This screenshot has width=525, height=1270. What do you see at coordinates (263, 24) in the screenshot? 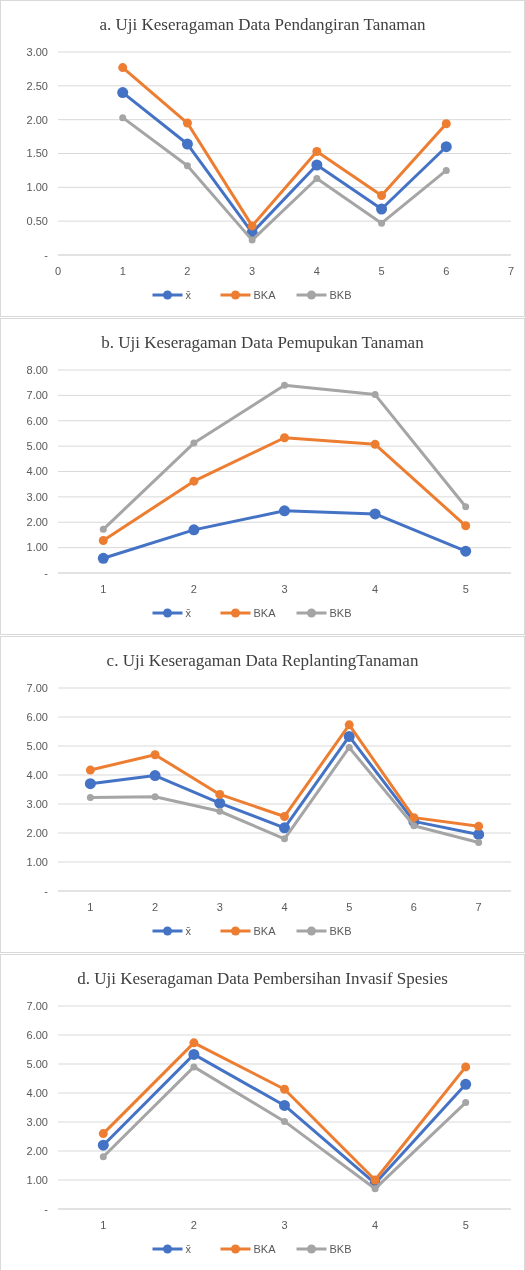
I see `chart-title: a. Uji Keseragaman Data Pendangiran Tanaman` at bounding box center [263, 24].